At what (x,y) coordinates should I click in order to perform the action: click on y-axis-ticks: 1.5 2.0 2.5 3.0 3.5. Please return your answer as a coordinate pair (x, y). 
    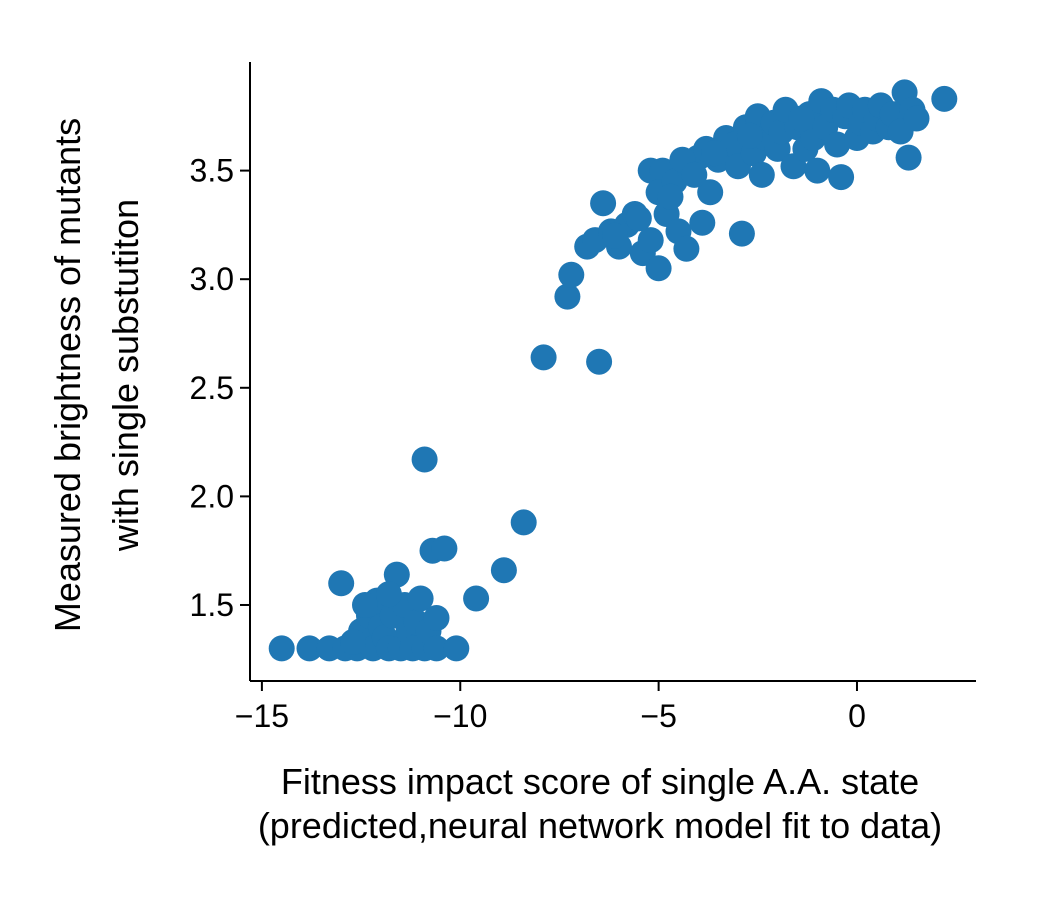
    Looking at the image, I should click on (220, 388).